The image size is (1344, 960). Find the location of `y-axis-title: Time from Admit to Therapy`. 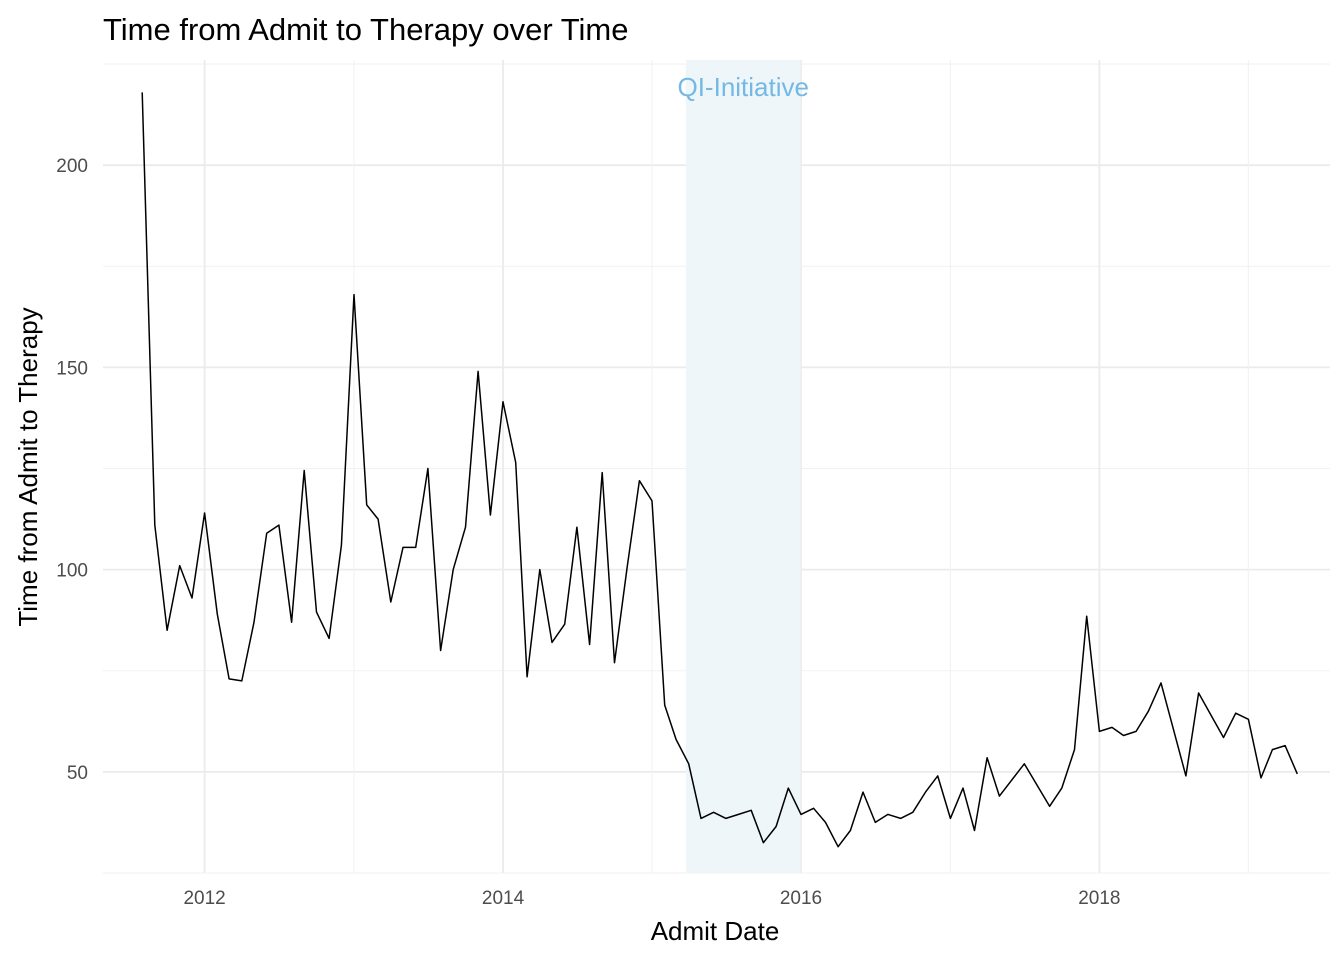

y-axis-title: Time from Admit to Therapy is located at coordinates (28, 466).